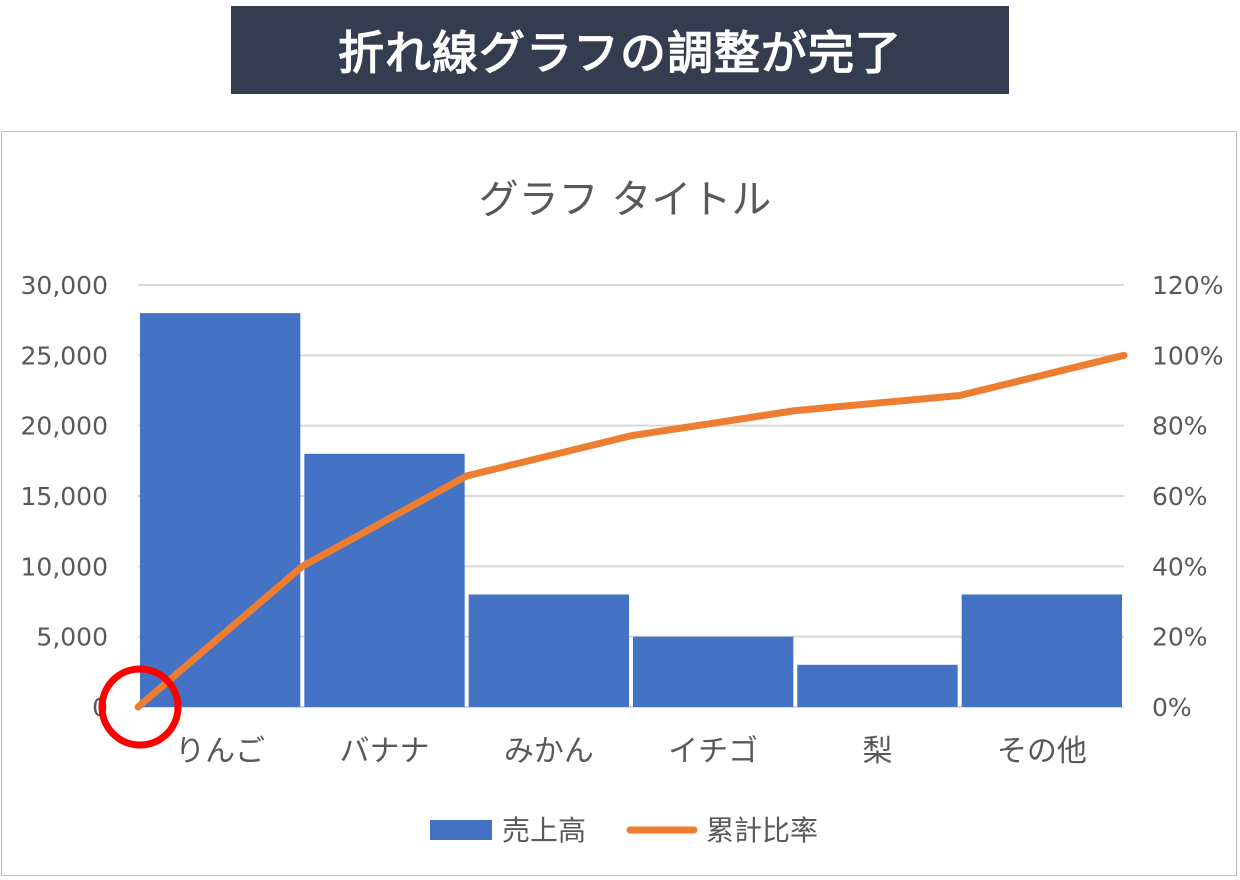 This screenshot has width=1240, height=880. Describe the element at coordinates (1180, 566) in the screenshot. I see `right-tick-label: 40%` at that location.